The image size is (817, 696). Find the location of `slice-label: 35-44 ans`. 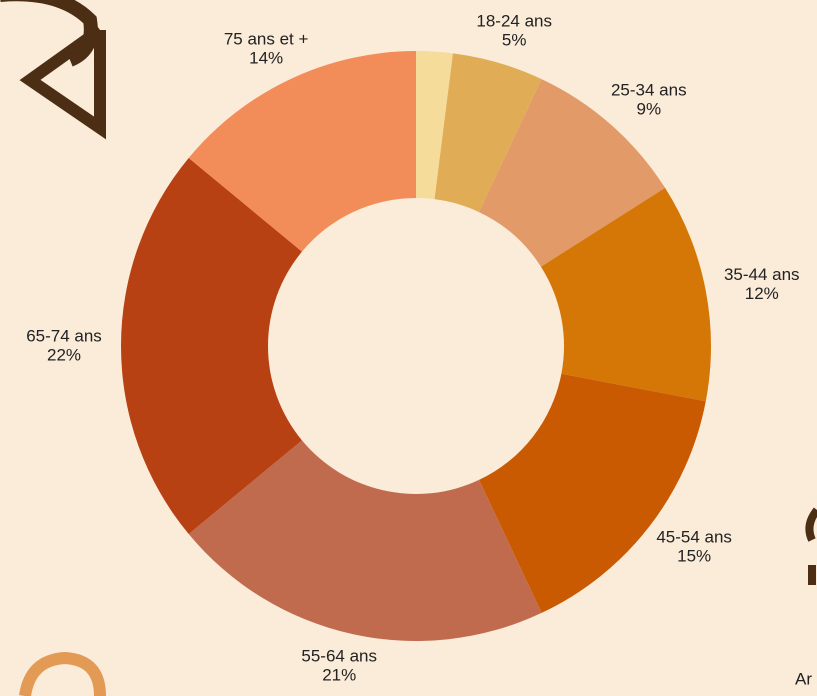

slice-label: 35-44 ans is located at coordinates (762, 274).